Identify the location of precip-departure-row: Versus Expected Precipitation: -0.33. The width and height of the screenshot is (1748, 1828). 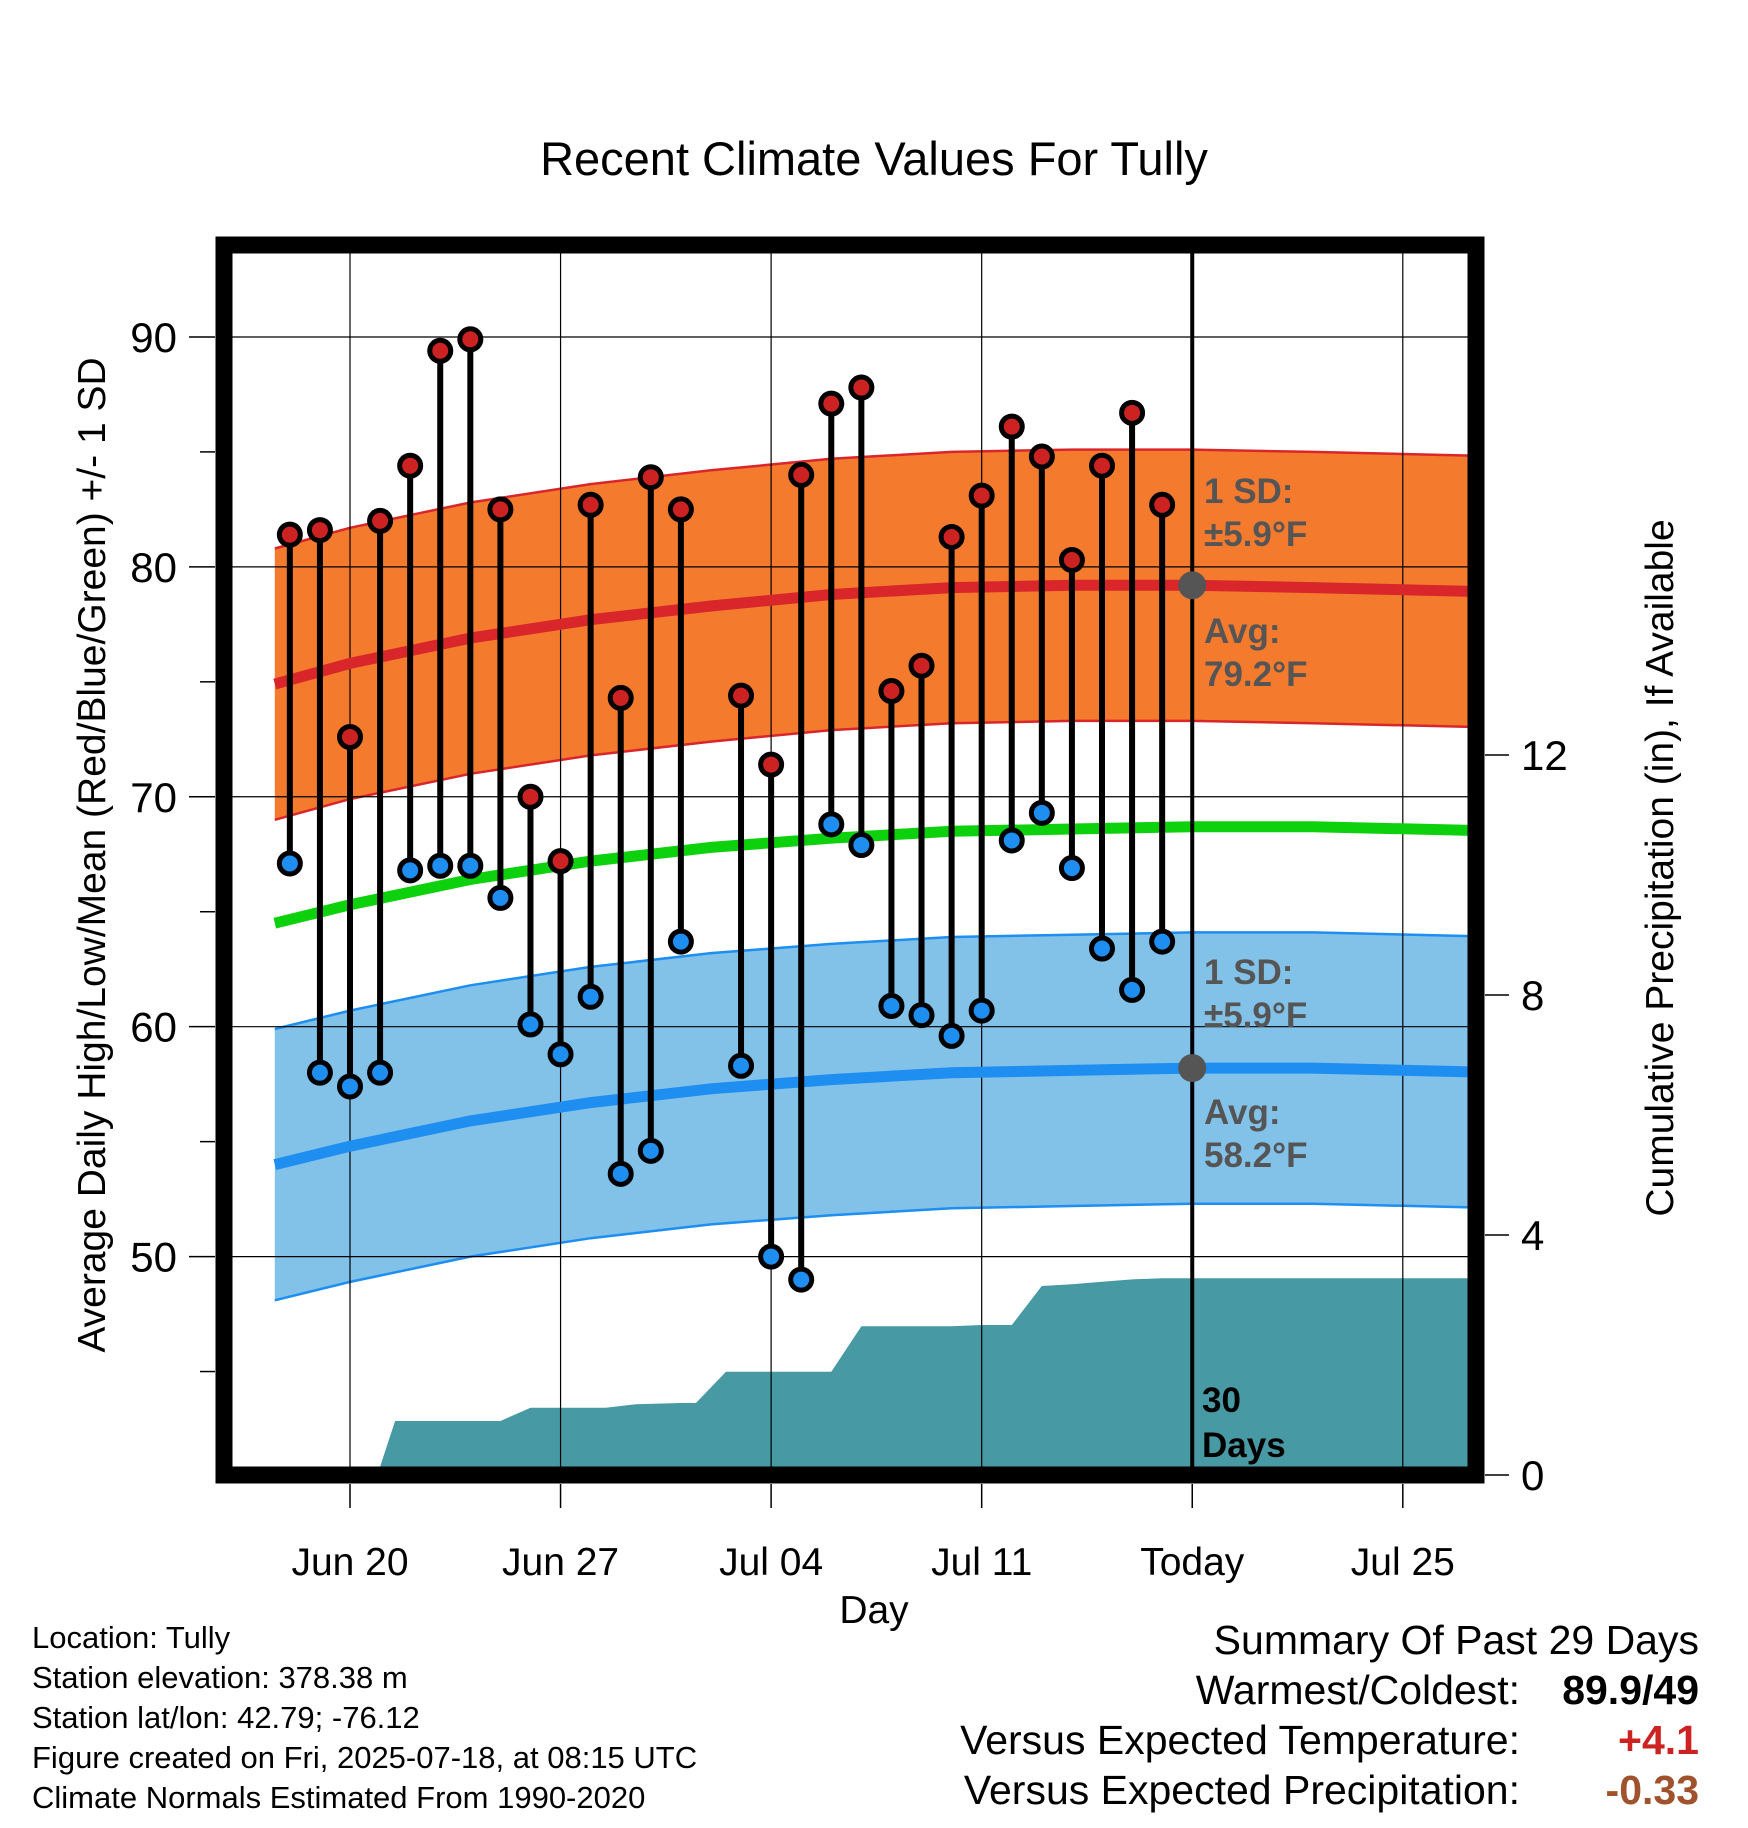
(1329, 1790).